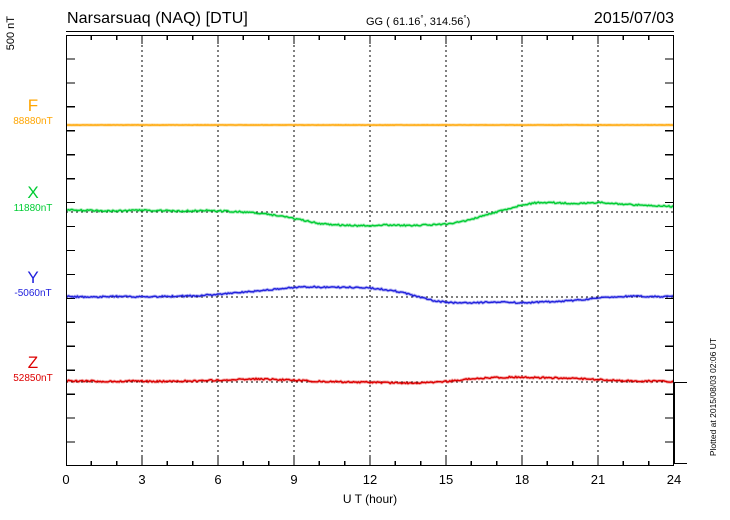  Describe the element at coordinates (11, 33) in the screenshot. I see `scale-bar-label: 500 nT` at that location.